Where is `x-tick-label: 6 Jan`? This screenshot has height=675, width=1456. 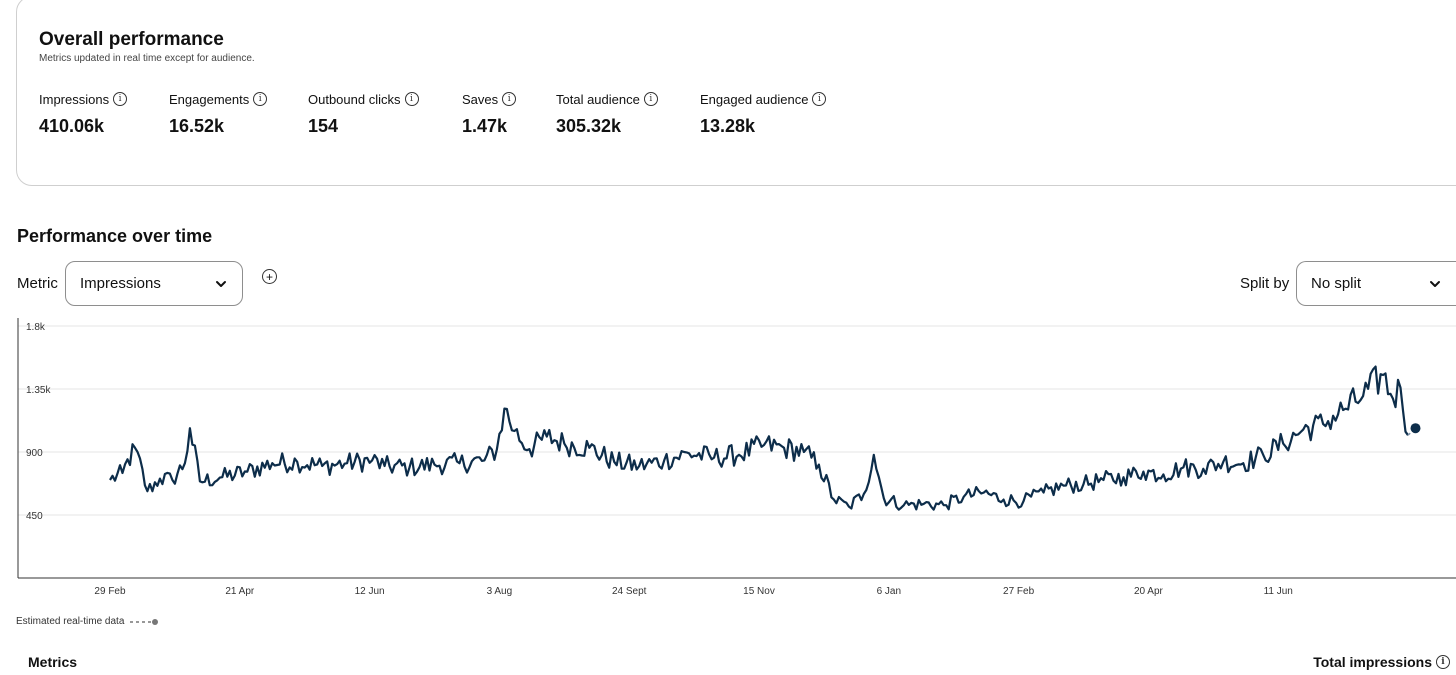
x-tick-label: 6 Jan is located at coordinates (889, 591).